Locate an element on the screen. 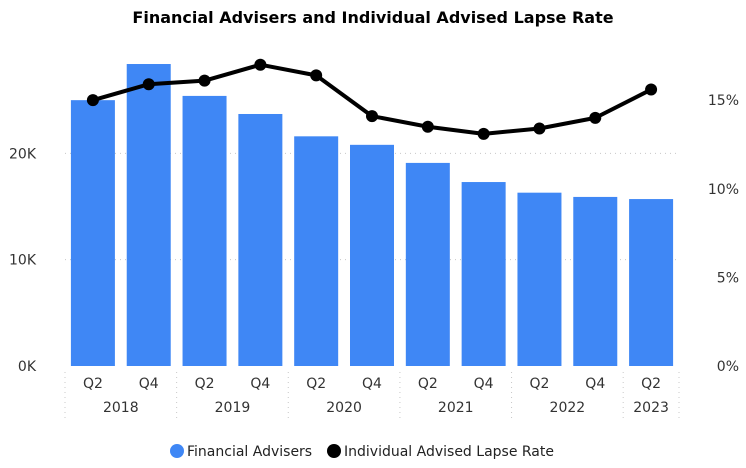  right-axis: 0% 5% 10% 15% is located at coordinates (723, 234).